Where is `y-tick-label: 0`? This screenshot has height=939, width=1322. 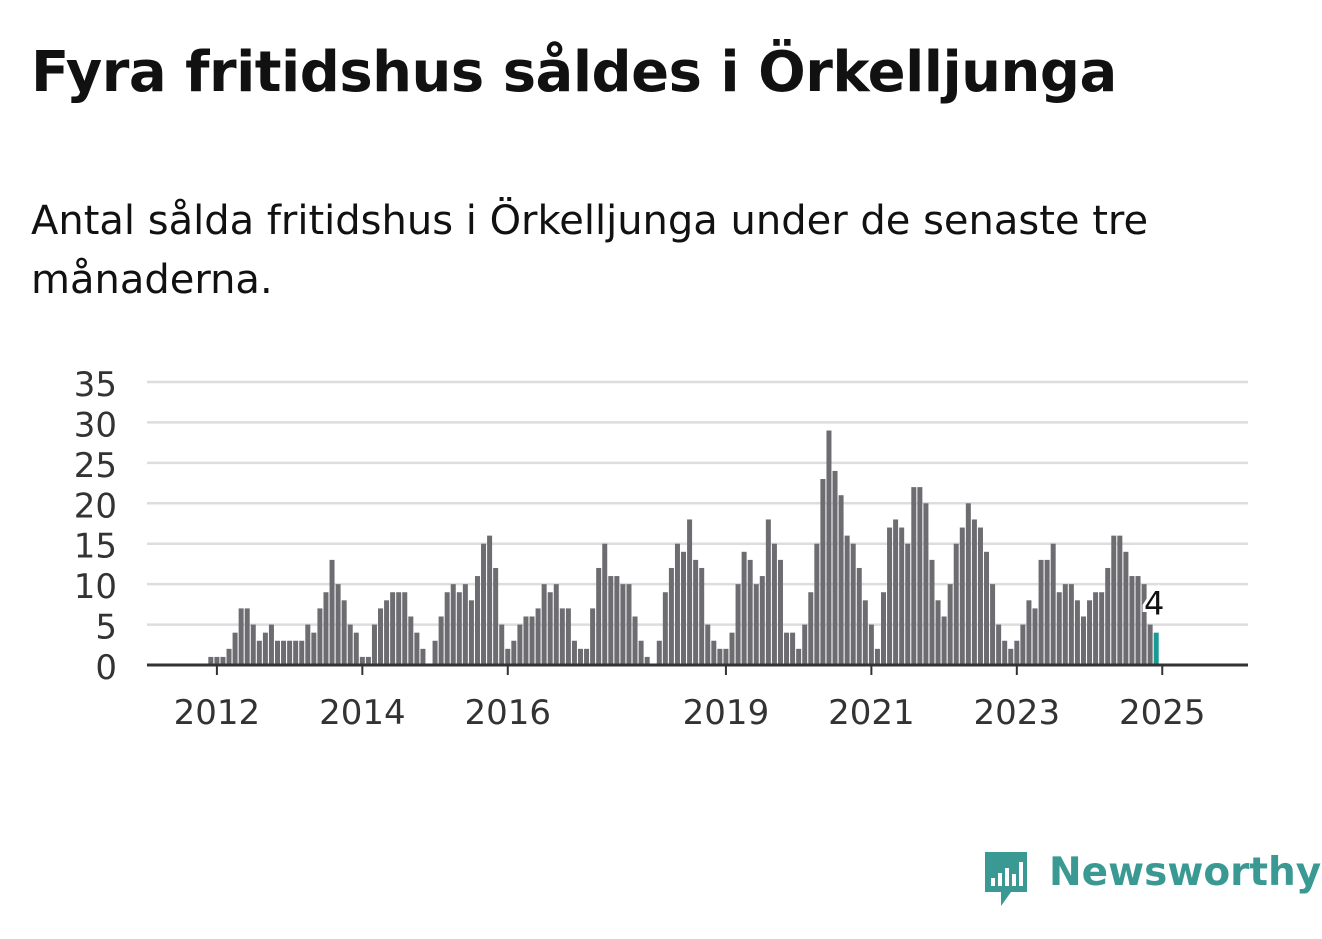 y-tick-label: 0 is located at coordinates (106, 668).